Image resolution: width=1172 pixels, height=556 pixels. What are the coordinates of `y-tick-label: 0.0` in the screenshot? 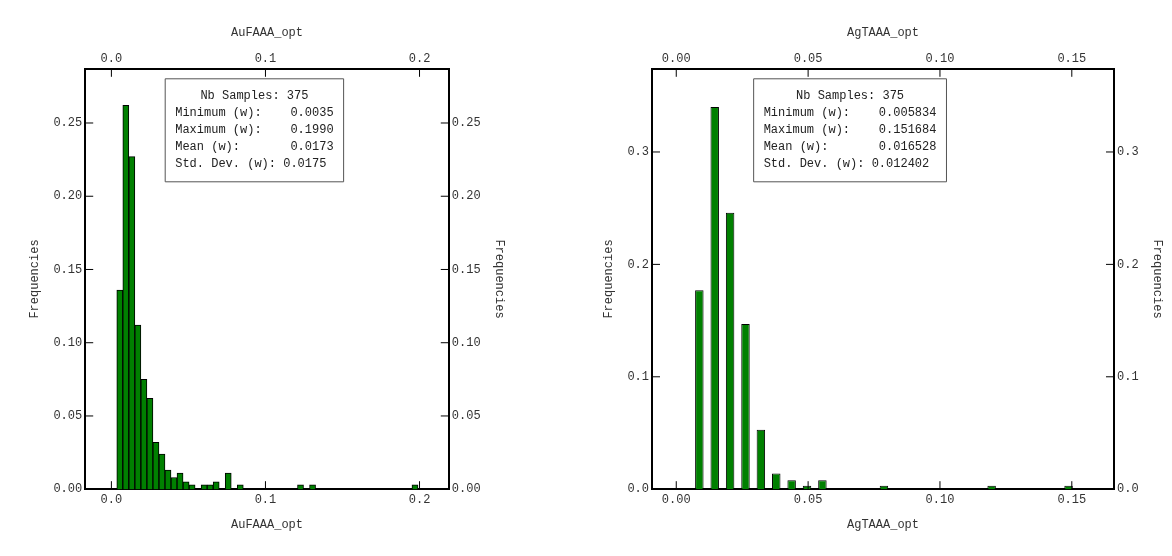 It's located at (638, 489).